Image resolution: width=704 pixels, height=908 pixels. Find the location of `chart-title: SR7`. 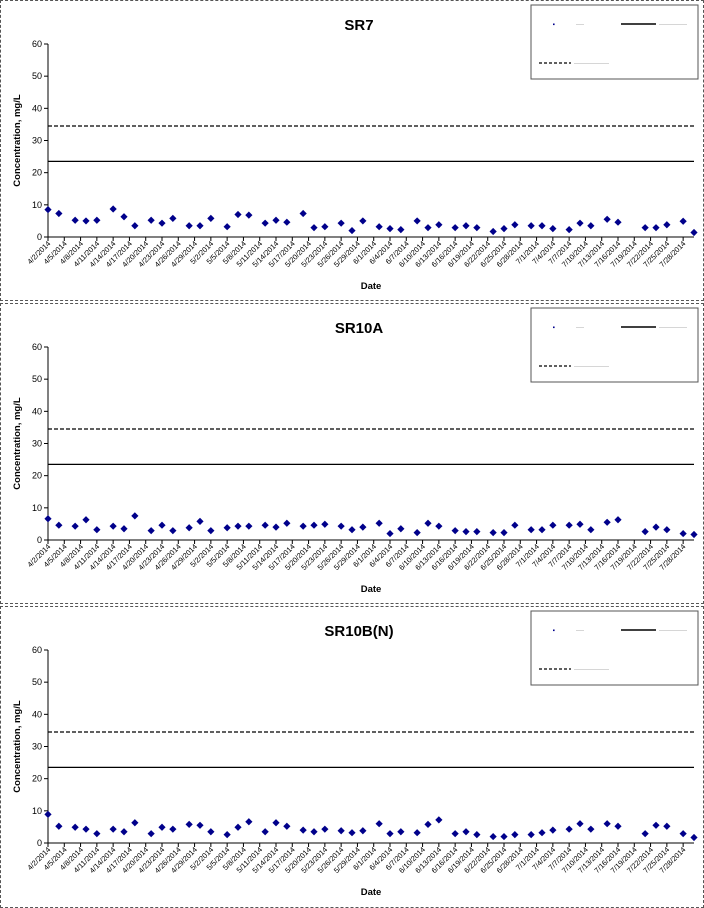

chart-title: SR7 is located at coordinates (358, 25).